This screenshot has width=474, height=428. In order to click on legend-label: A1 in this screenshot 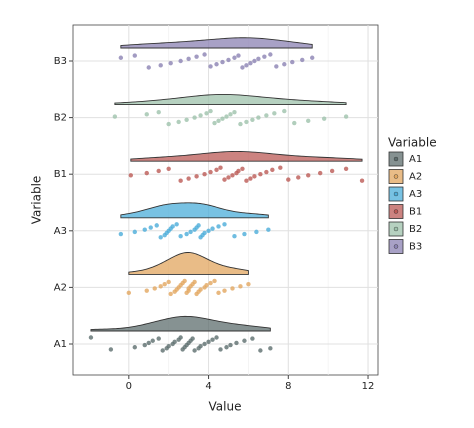, I will do `click(415, 159)`.